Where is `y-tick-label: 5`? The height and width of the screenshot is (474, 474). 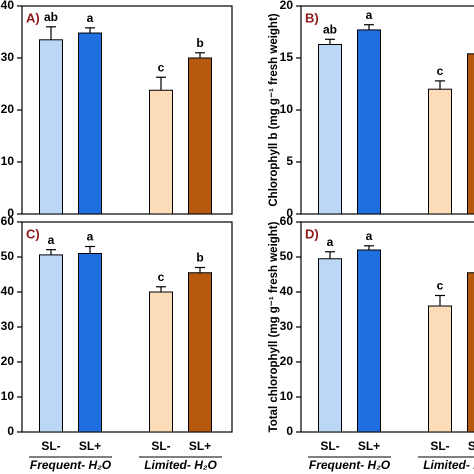
y-tick-label: 5 is located at coordinates (289, 161).